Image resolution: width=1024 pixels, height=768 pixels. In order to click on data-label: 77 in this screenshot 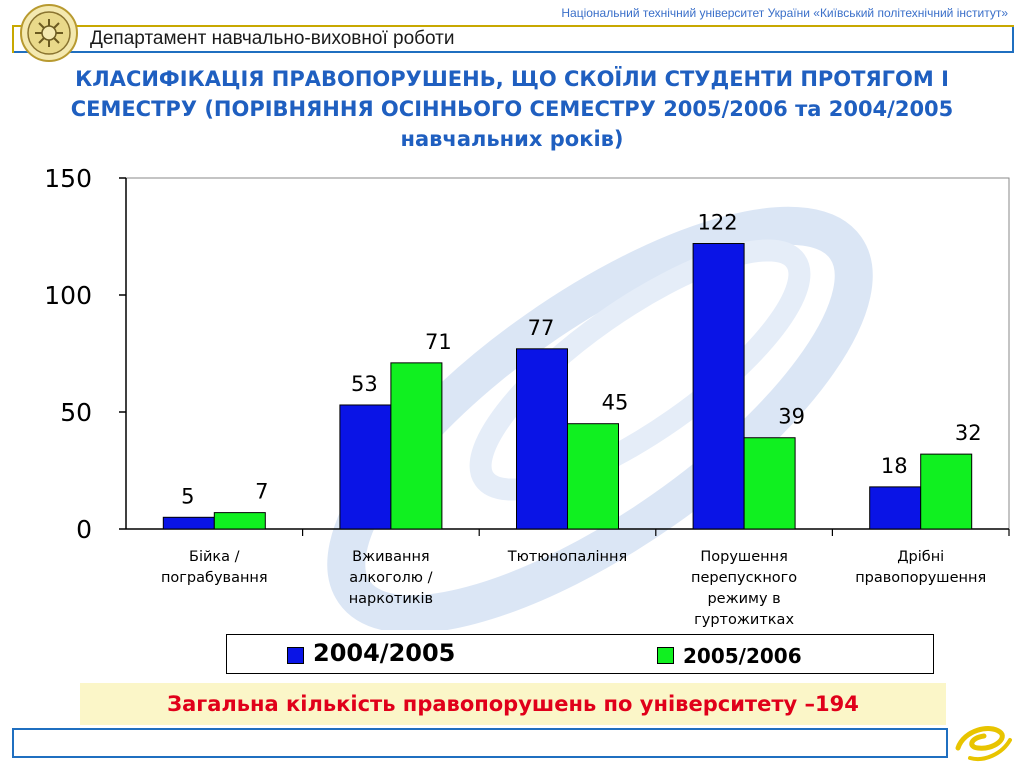, I will do `click(541, 328)`.